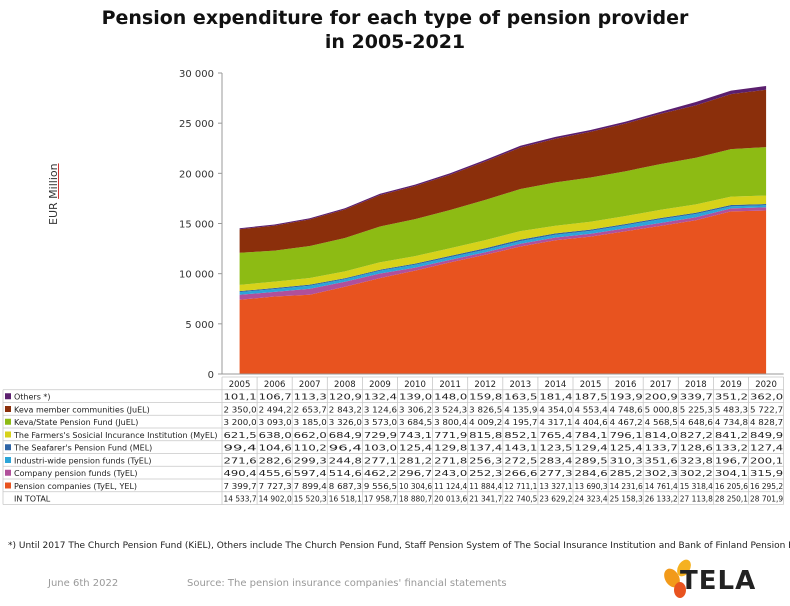  I want to click on table-cell: 5 225,3, so click(696, 409).